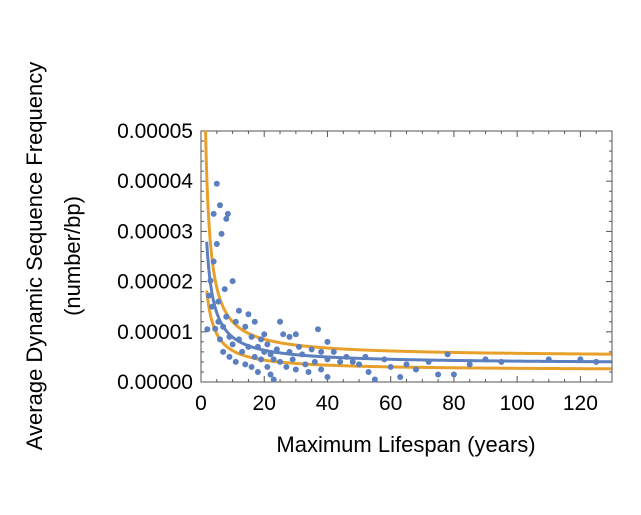 The height and width of the screenshot is (515, 641). I want to click on y-tick-label: 0.00003, so click(155, 231).